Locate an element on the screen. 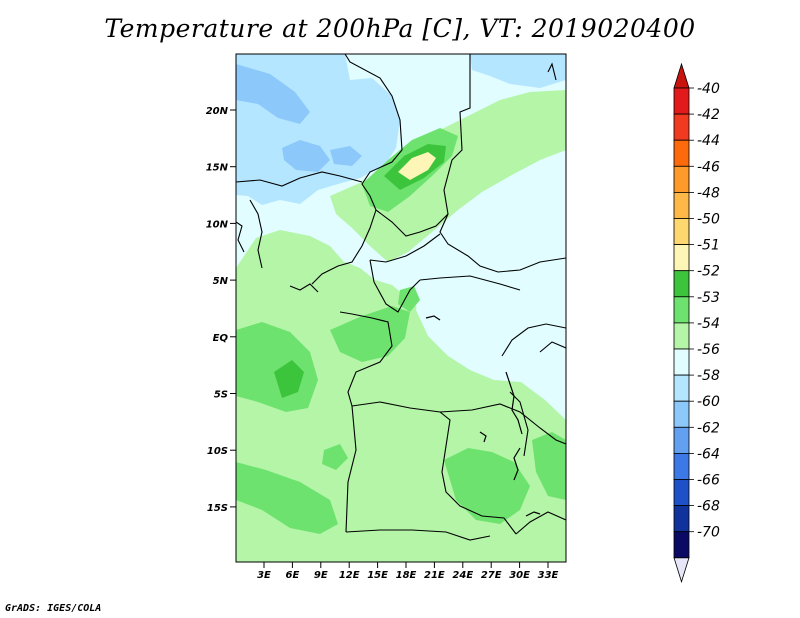 This screenshot has width=800, height=618. colorbar-label: -70 is located at coordinates (708, 533).